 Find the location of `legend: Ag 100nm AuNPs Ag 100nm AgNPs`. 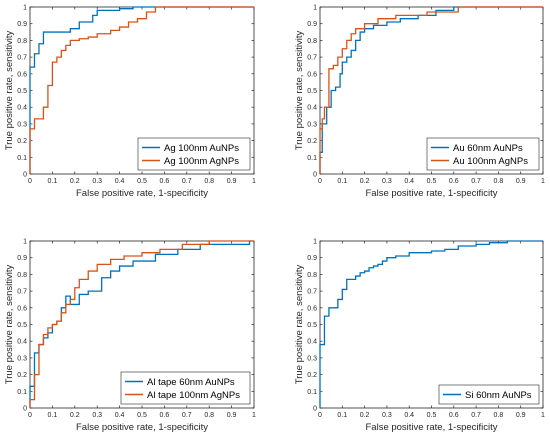

legend: Ag 100nm AuNPs Ag 100nm AgNPs is located at coordinates (194, 154).